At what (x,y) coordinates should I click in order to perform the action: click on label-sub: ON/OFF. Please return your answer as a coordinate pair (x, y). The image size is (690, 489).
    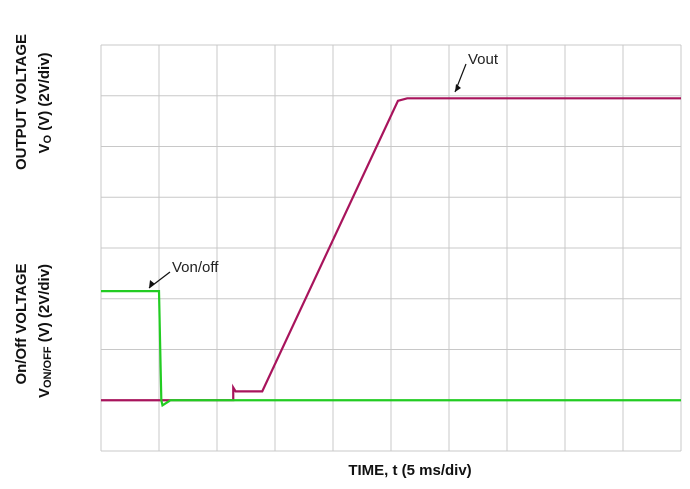
    Looking at the image, I should click on (48, 367).